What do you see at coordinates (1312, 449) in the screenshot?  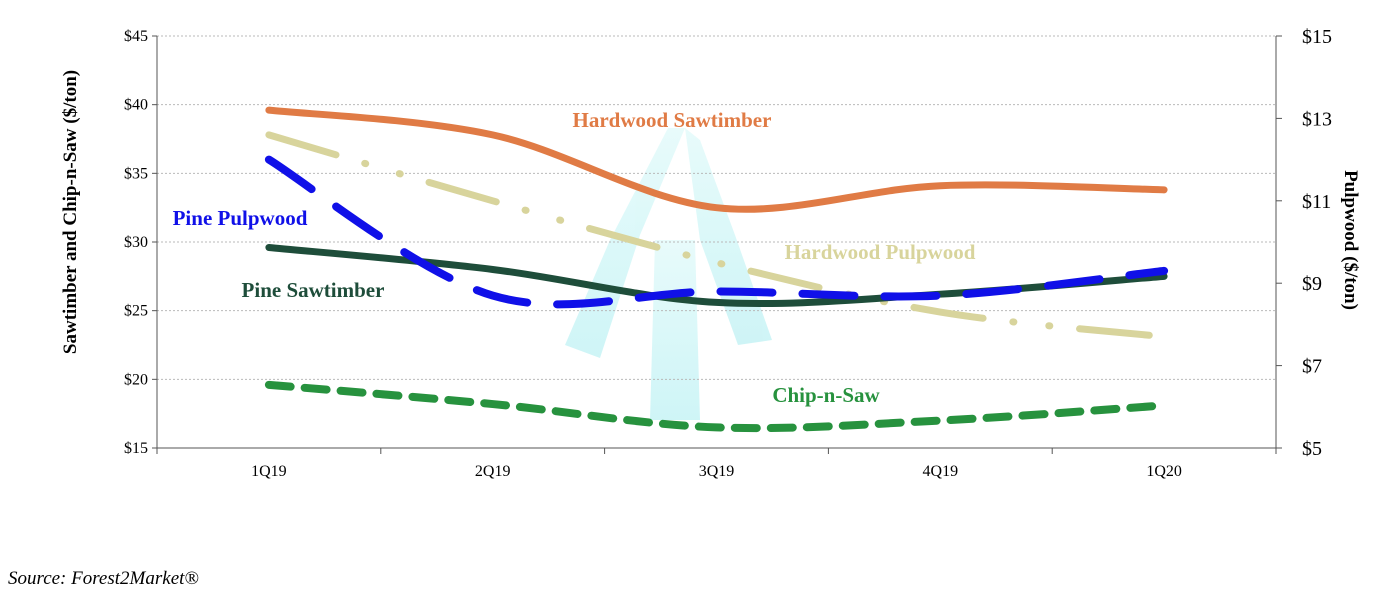 I see `y2-tick-label: $5` at bounding box center [1312, 449].